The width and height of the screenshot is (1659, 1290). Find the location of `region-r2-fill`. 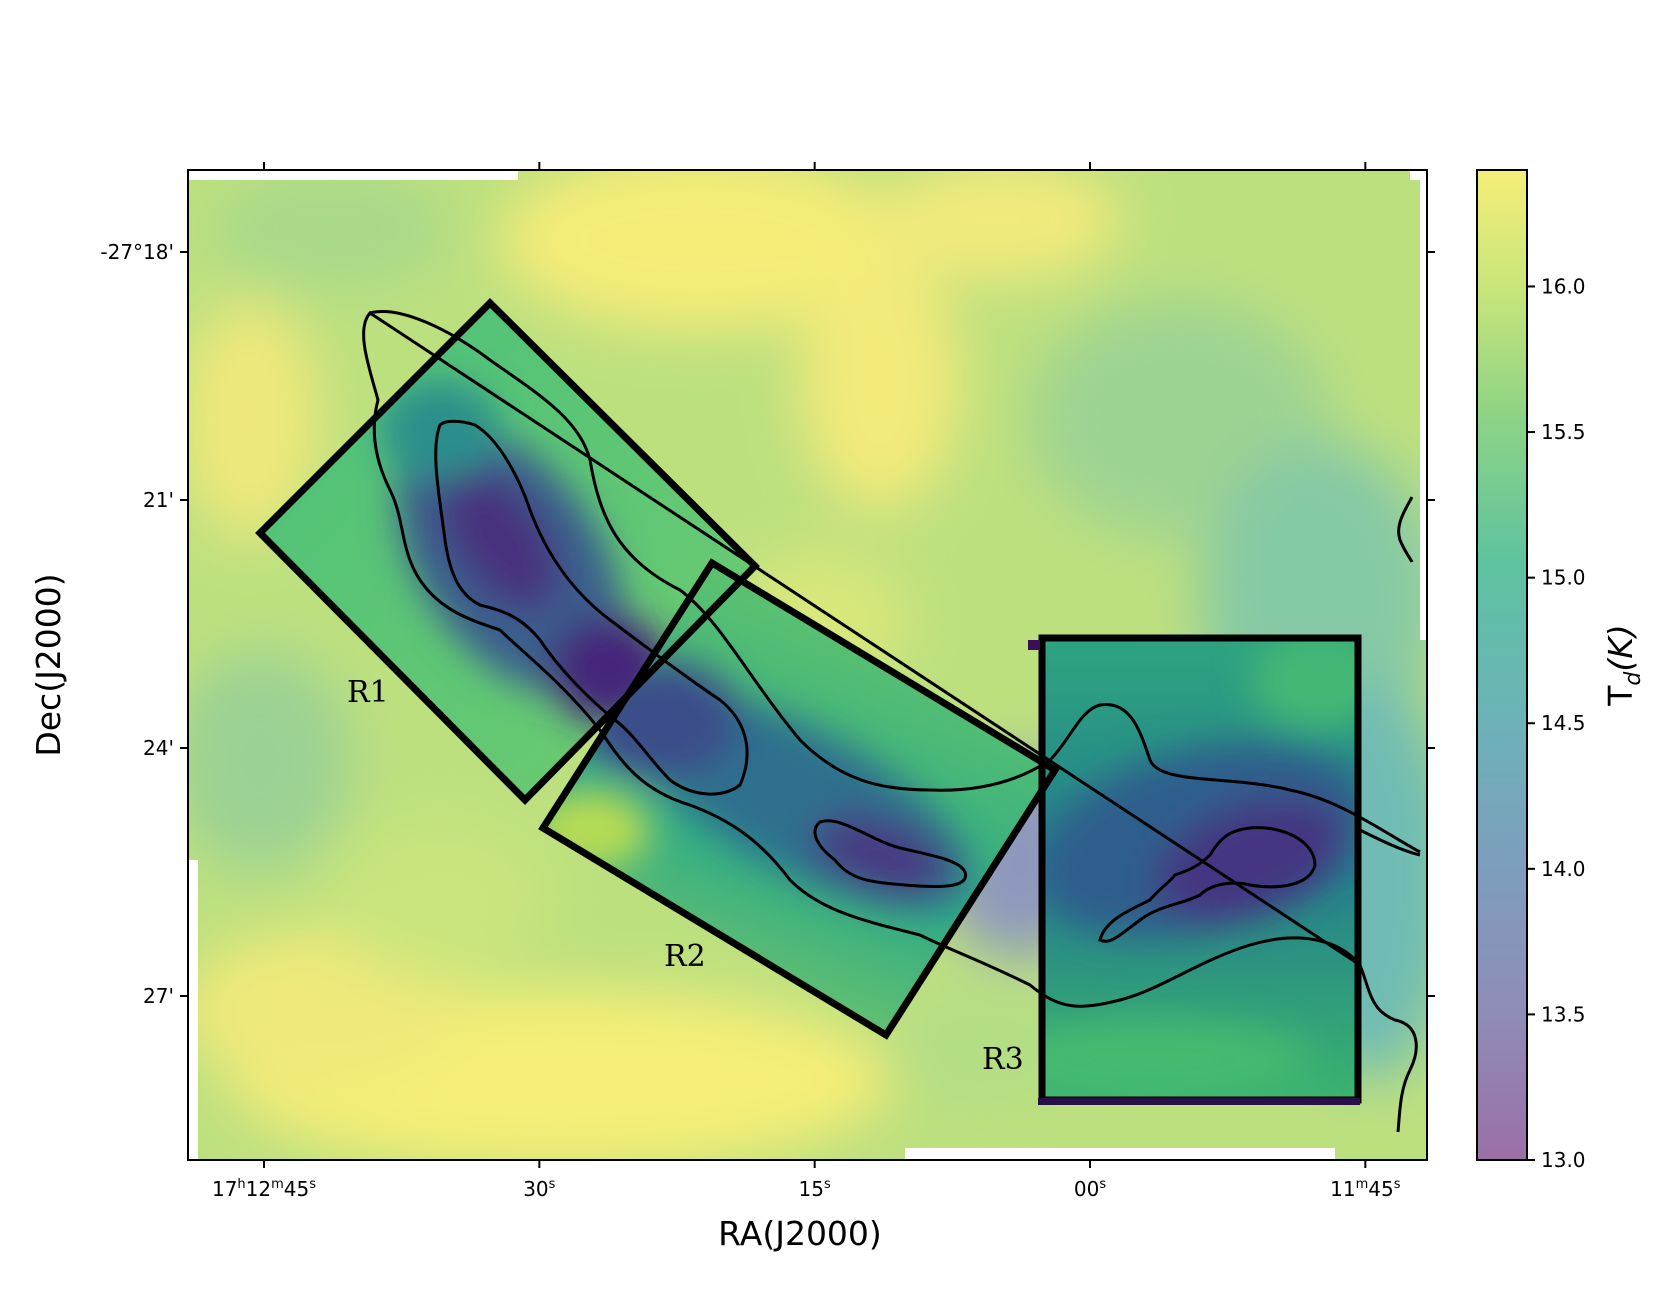

region-r2-fill is located at coordinates (799, 799).